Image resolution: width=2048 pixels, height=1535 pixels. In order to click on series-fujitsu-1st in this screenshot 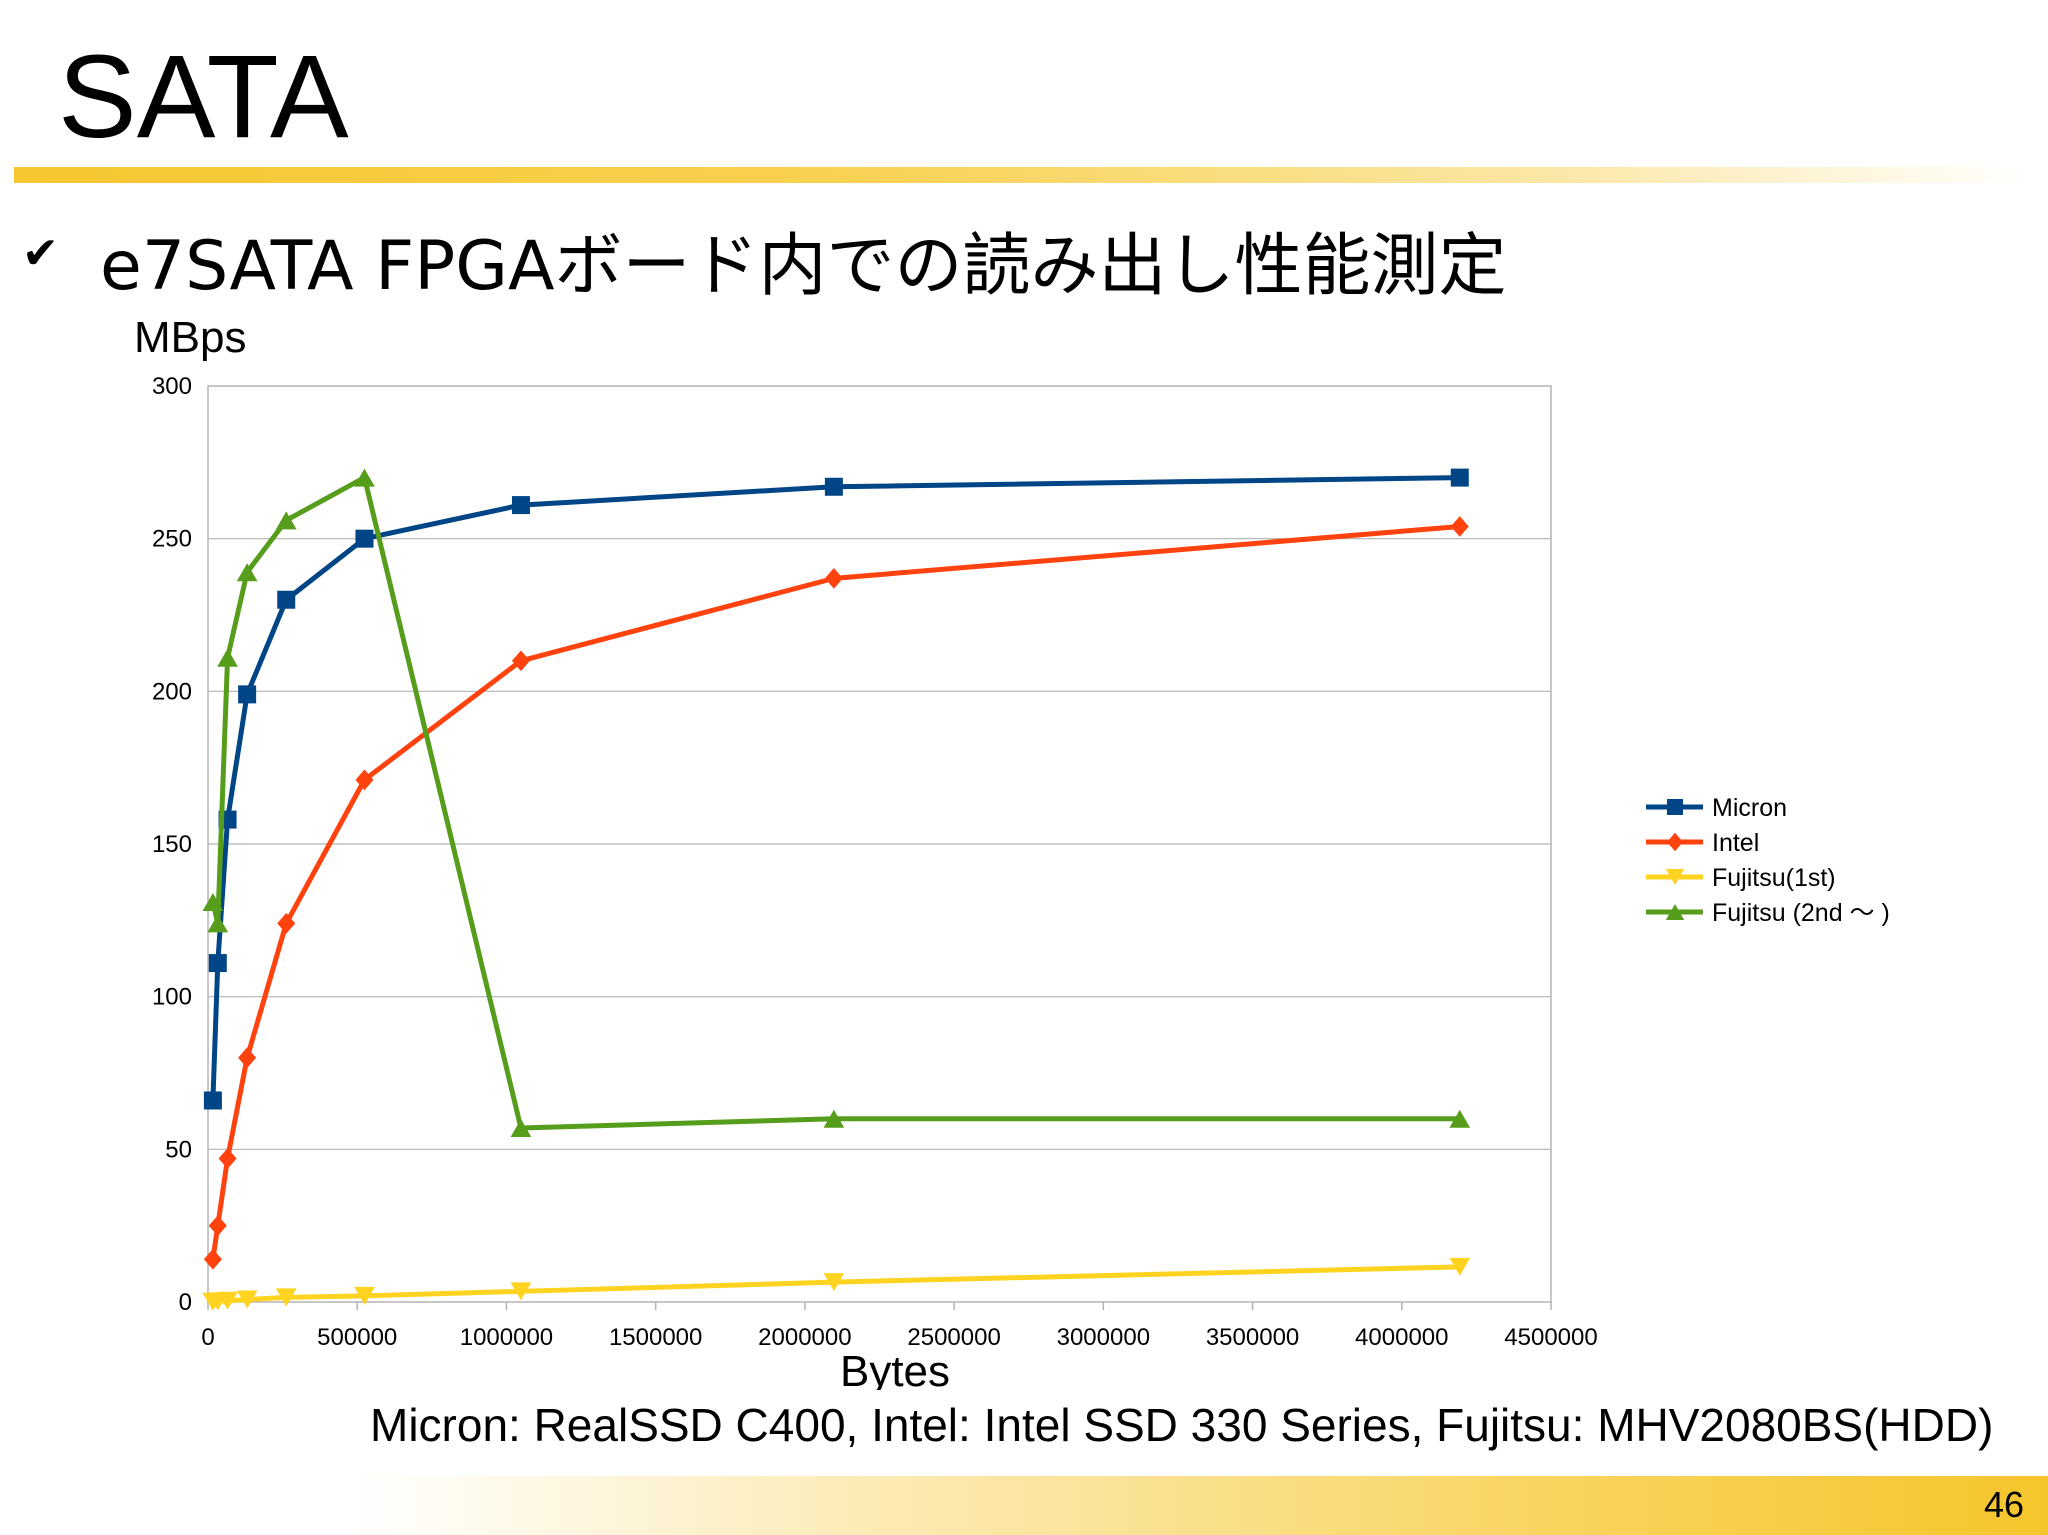, I will do `click(836, 1284)`.